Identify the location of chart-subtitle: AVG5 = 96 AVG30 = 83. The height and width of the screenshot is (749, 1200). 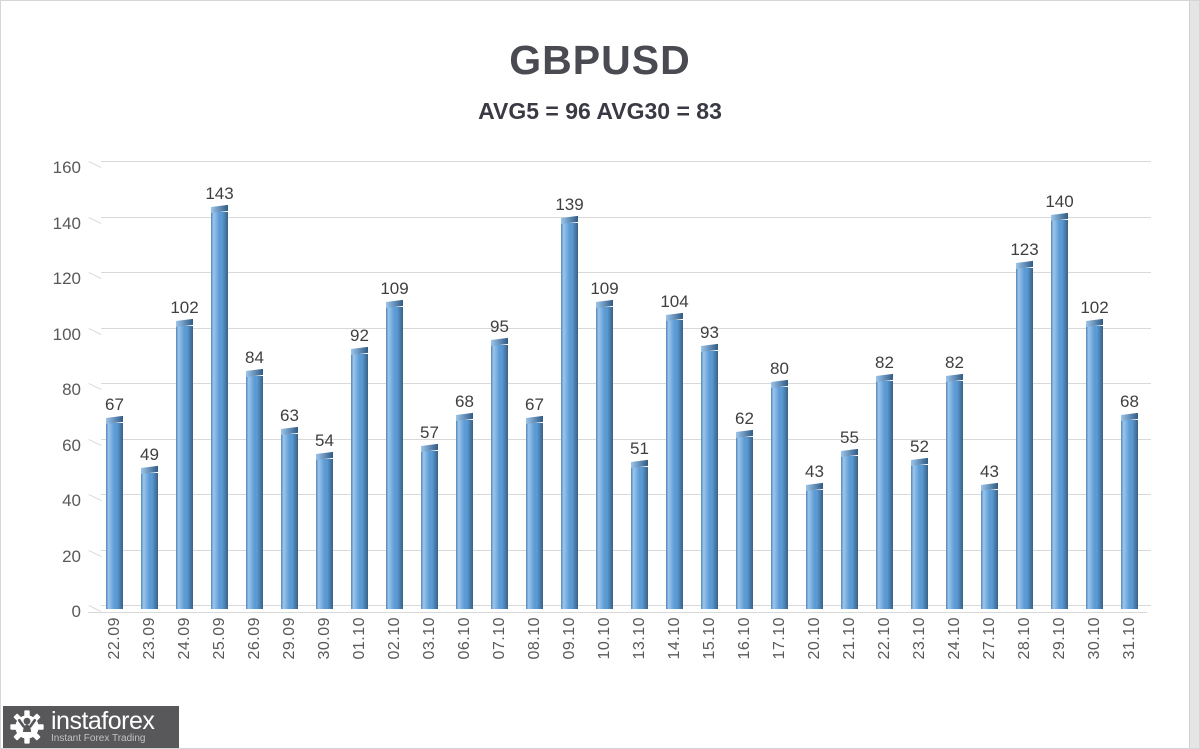
(600, 111).